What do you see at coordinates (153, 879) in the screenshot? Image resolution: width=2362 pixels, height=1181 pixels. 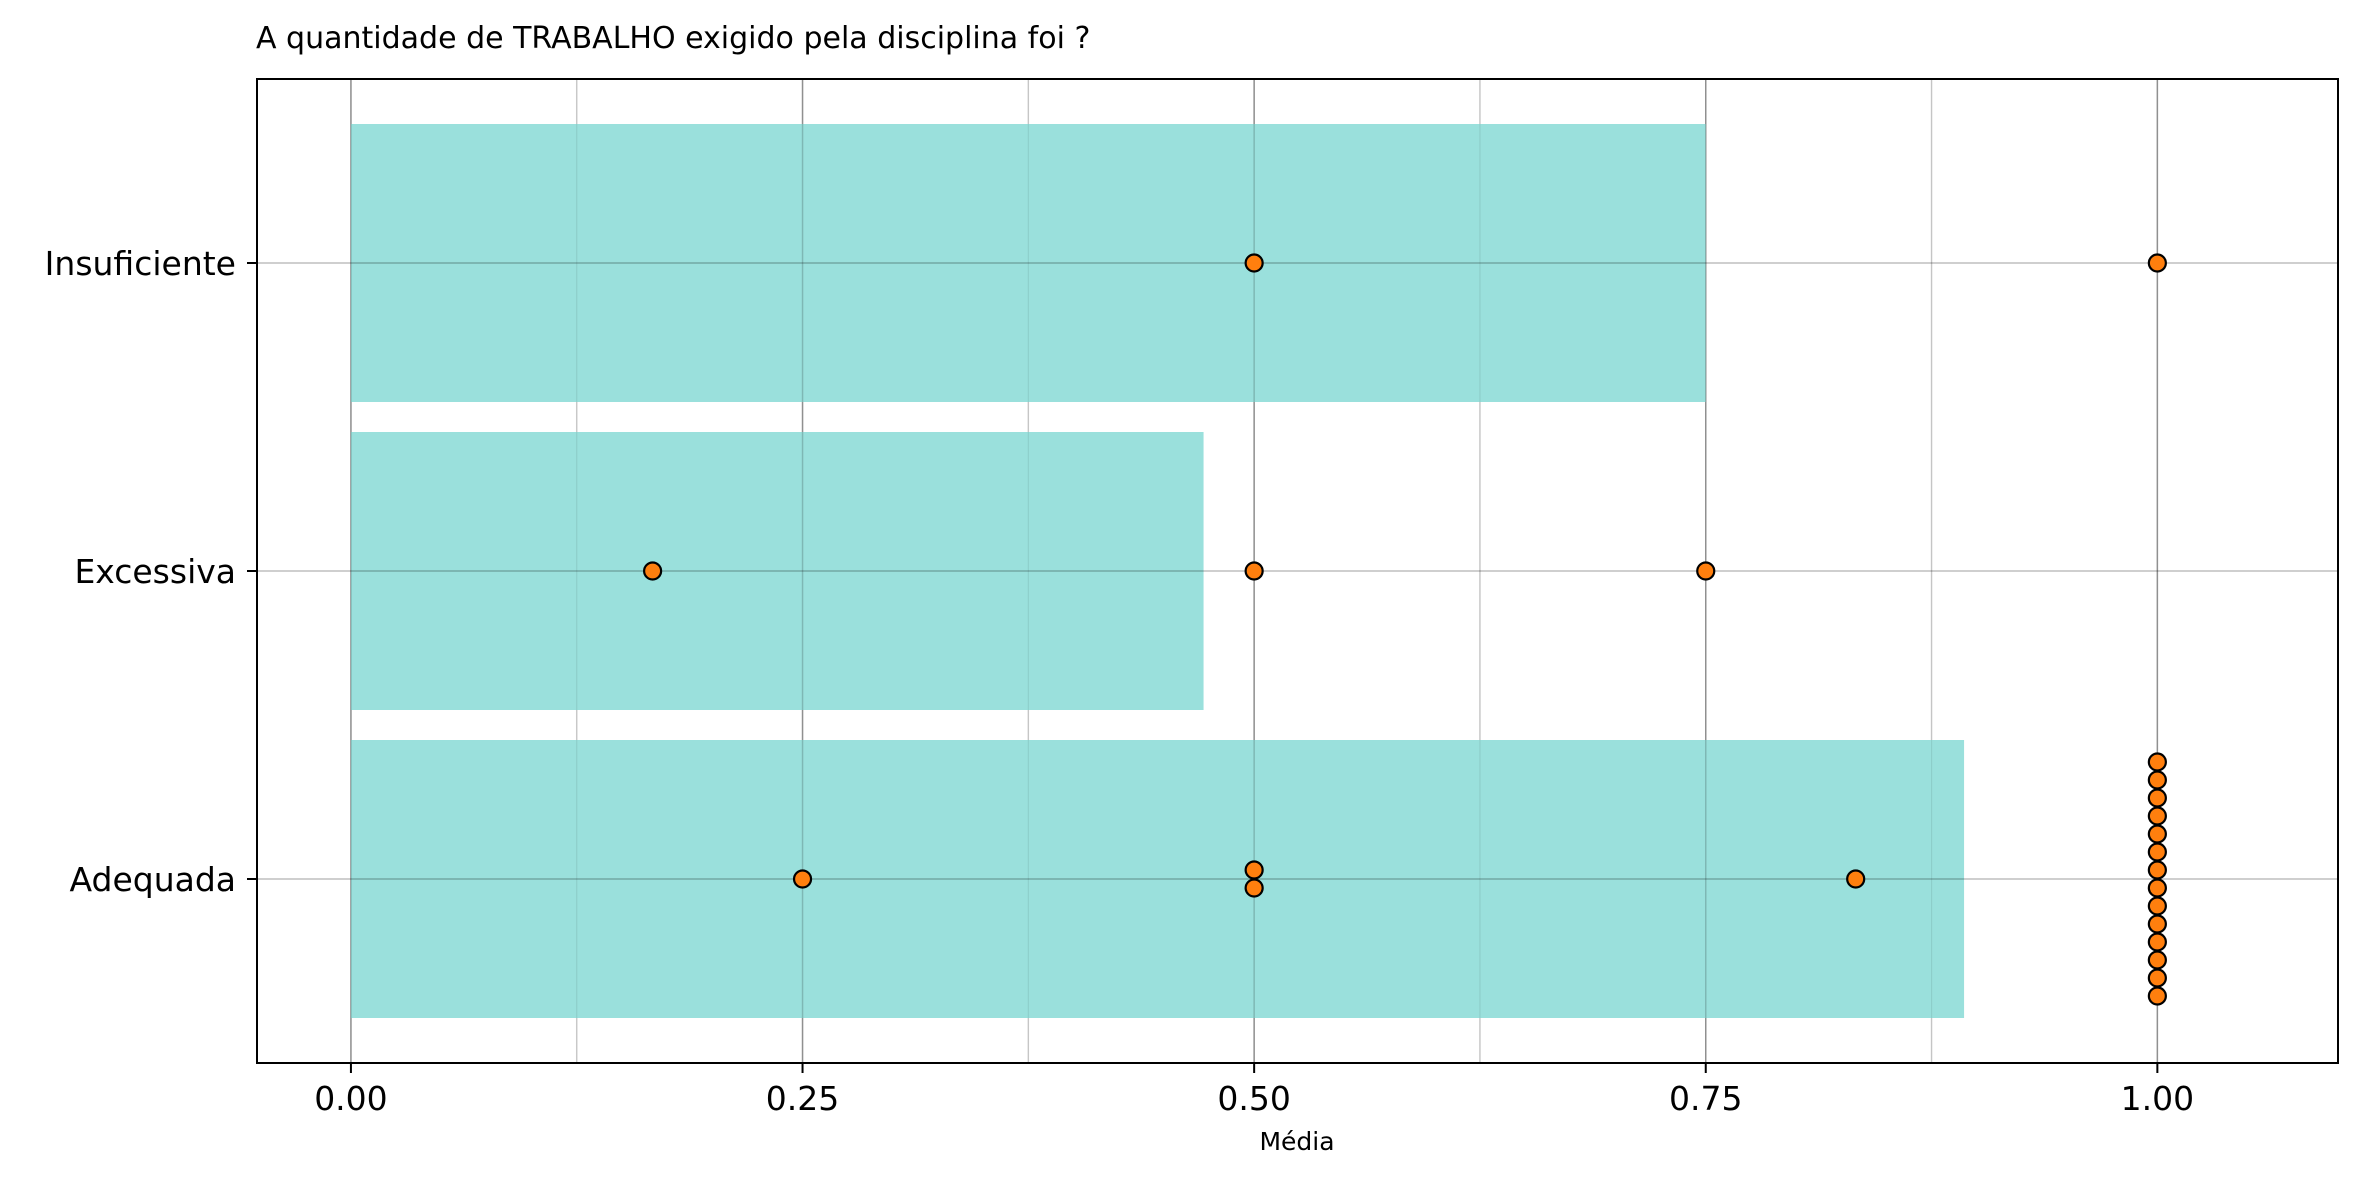 I see `y-tick-label: Adequada` at bounding box center [153, 879].